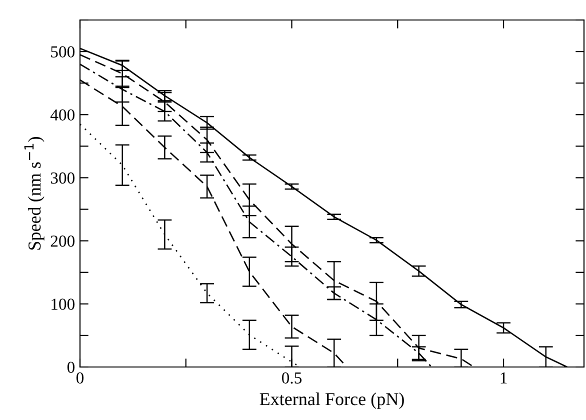 This screenshot has width=586, height=420. I want to click on y-tick-label: 300, so click(62, 178).